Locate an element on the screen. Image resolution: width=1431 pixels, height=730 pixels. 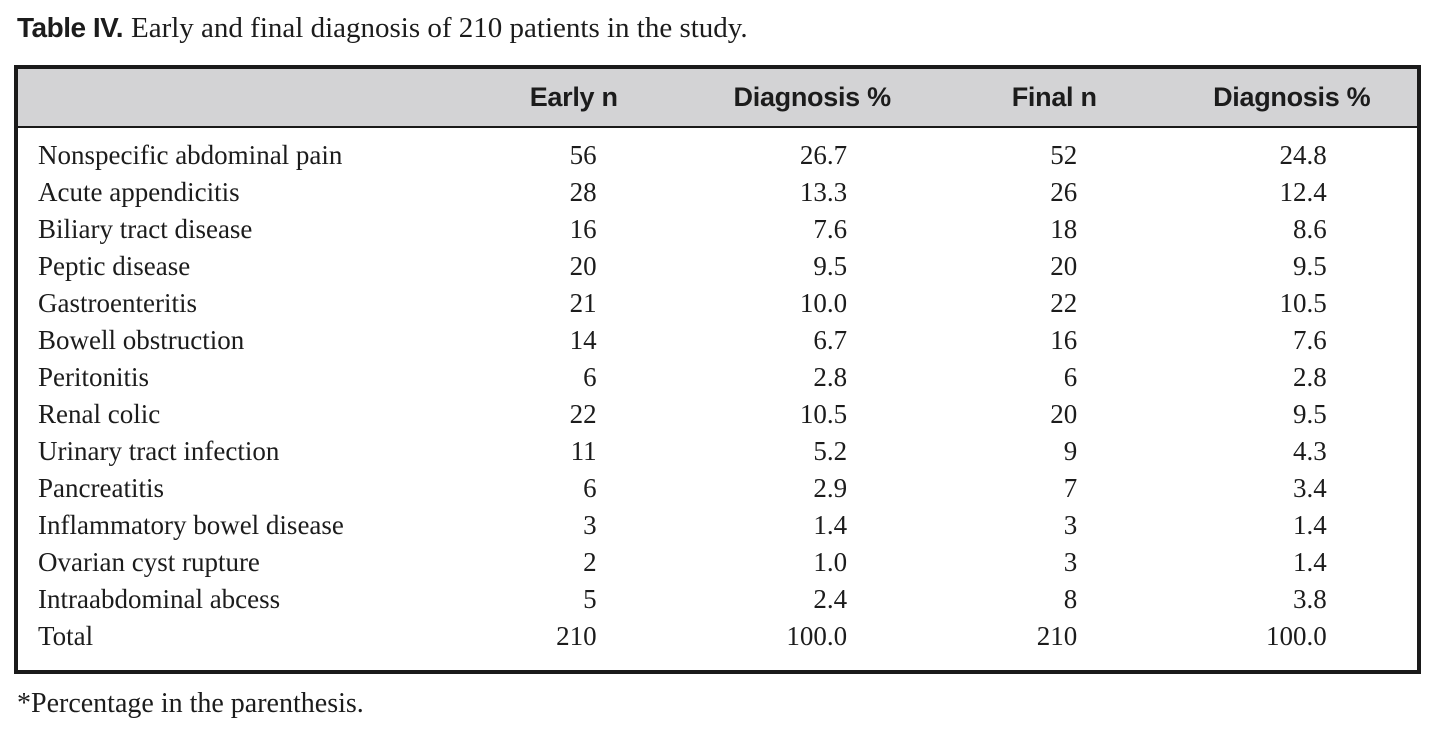
cell-final-n: 9 is located at coordinates (1054, 451).